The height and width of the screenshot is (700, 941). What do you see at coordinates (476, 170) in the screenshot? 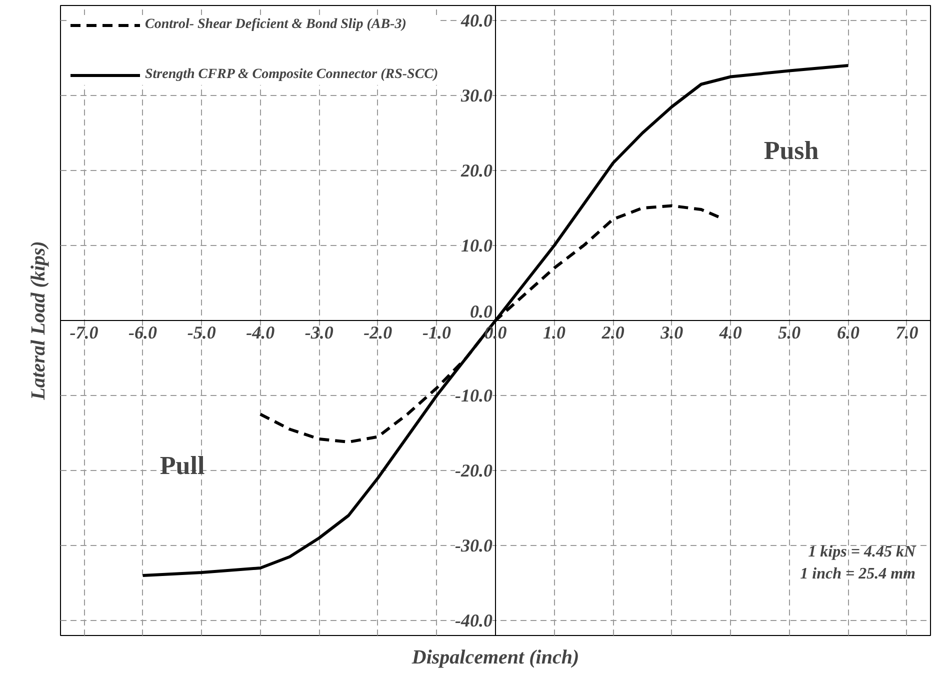
I see `y-tick-label: 20.0` at bounding box center [476, 170].